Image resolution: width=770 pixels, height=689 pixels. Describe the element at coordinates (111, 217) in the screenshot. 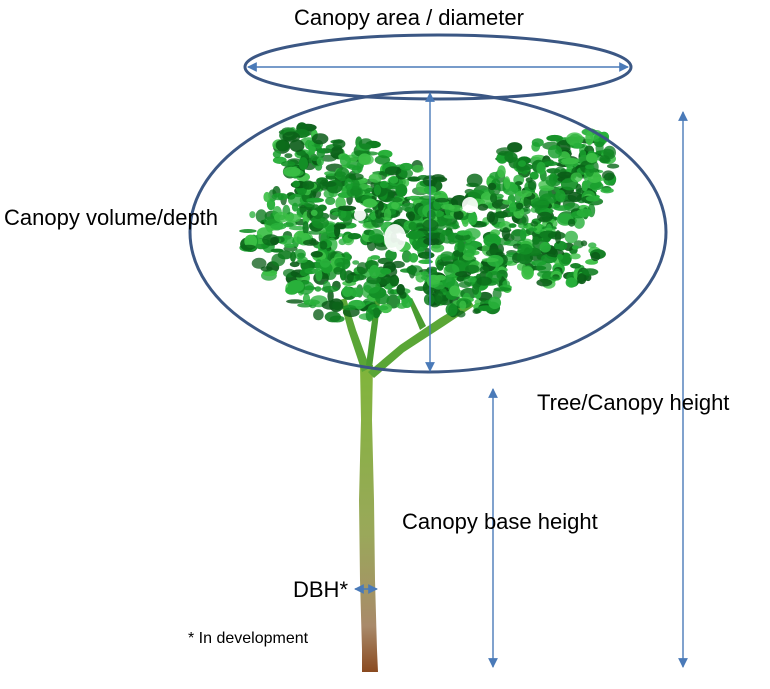

I see `canopy-volume-label: Canopy volume/depth` at that location.